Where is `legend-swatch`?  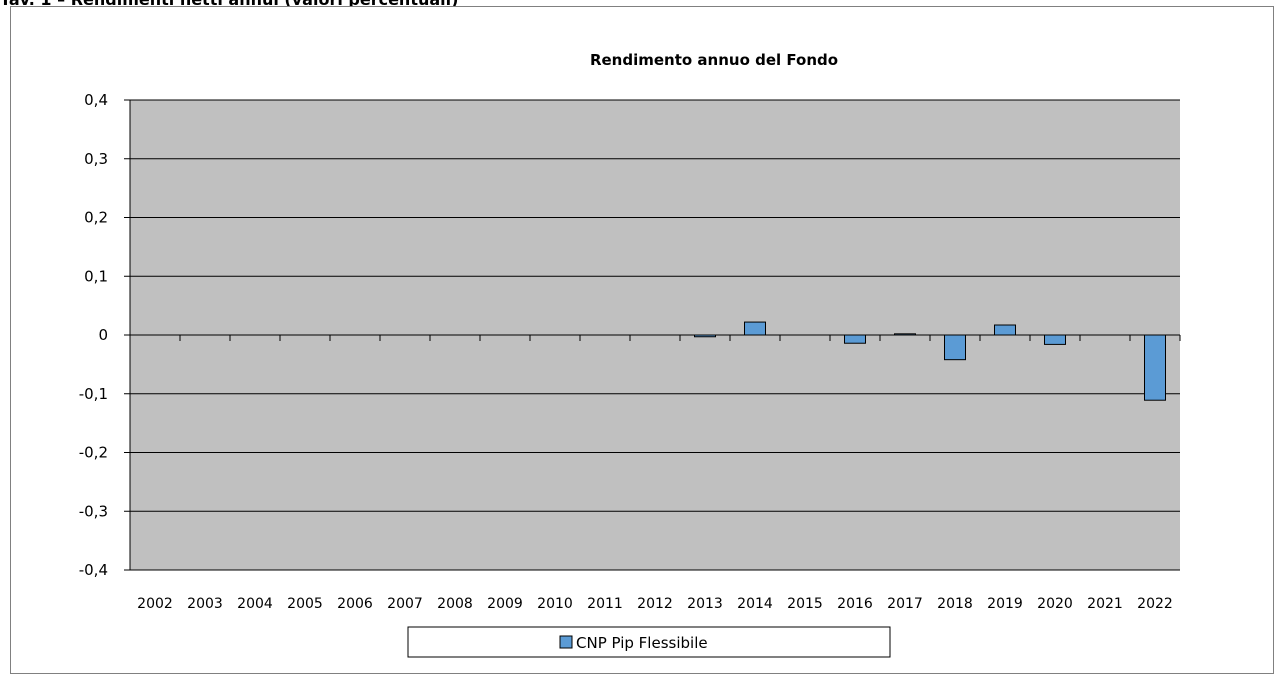 legend-swatch is located at coordinates (566, 642).